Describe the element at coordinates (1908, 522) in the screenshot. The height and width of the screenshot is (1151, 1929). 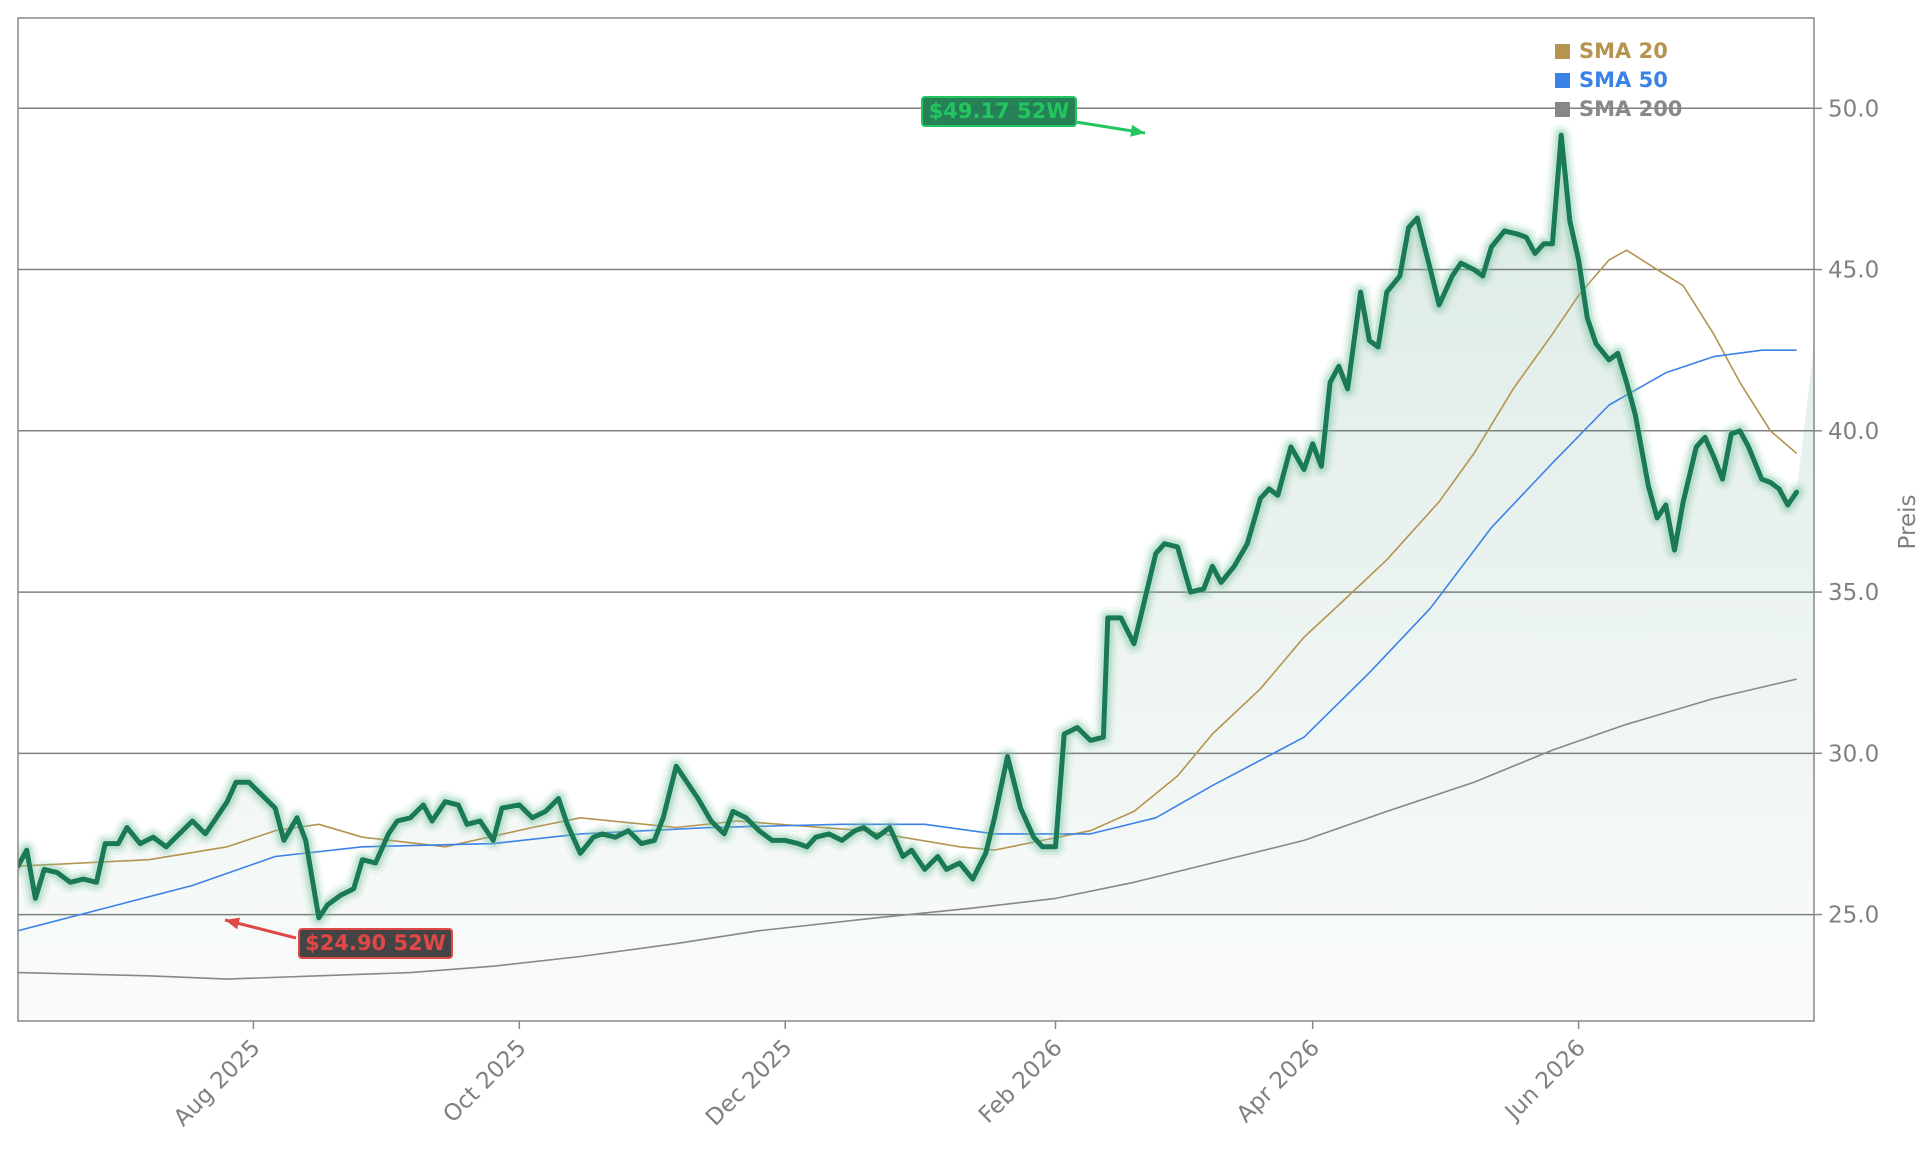
I see `y-axis-label: Preis` at that location.